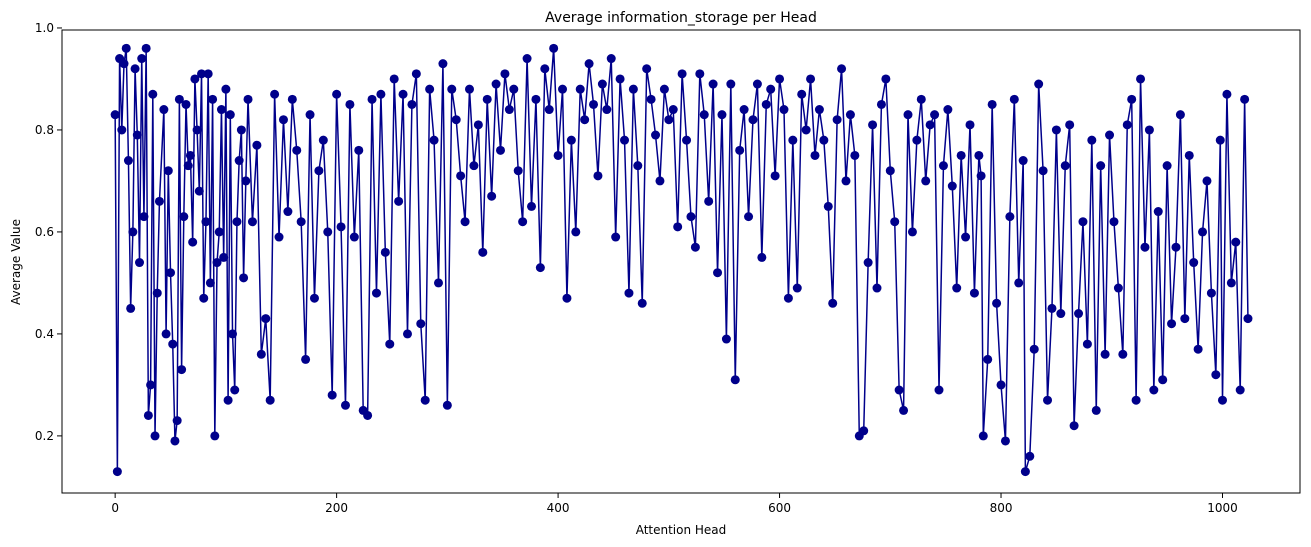 The image size is (1311, 547). I want to click on y-axis: 0.2 0.4 0.6 0.8 1.0, so click(48, 232).